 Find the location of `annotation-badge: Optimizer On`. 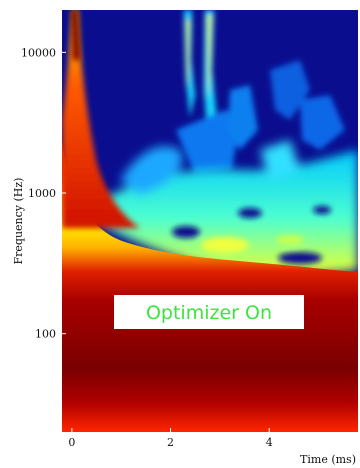

annotation-badge: Optimizer On is located at coordinates (209, 312).